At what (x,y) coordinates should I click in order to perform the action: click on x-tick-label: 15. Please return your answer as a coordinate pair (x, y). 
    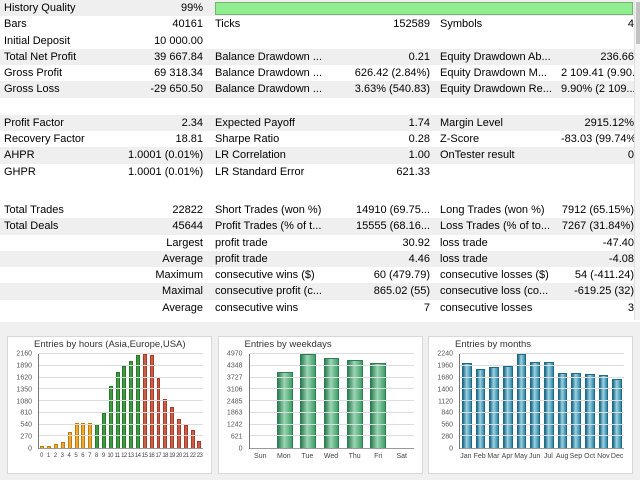
    Looking at the image, I should click on (144, 456).